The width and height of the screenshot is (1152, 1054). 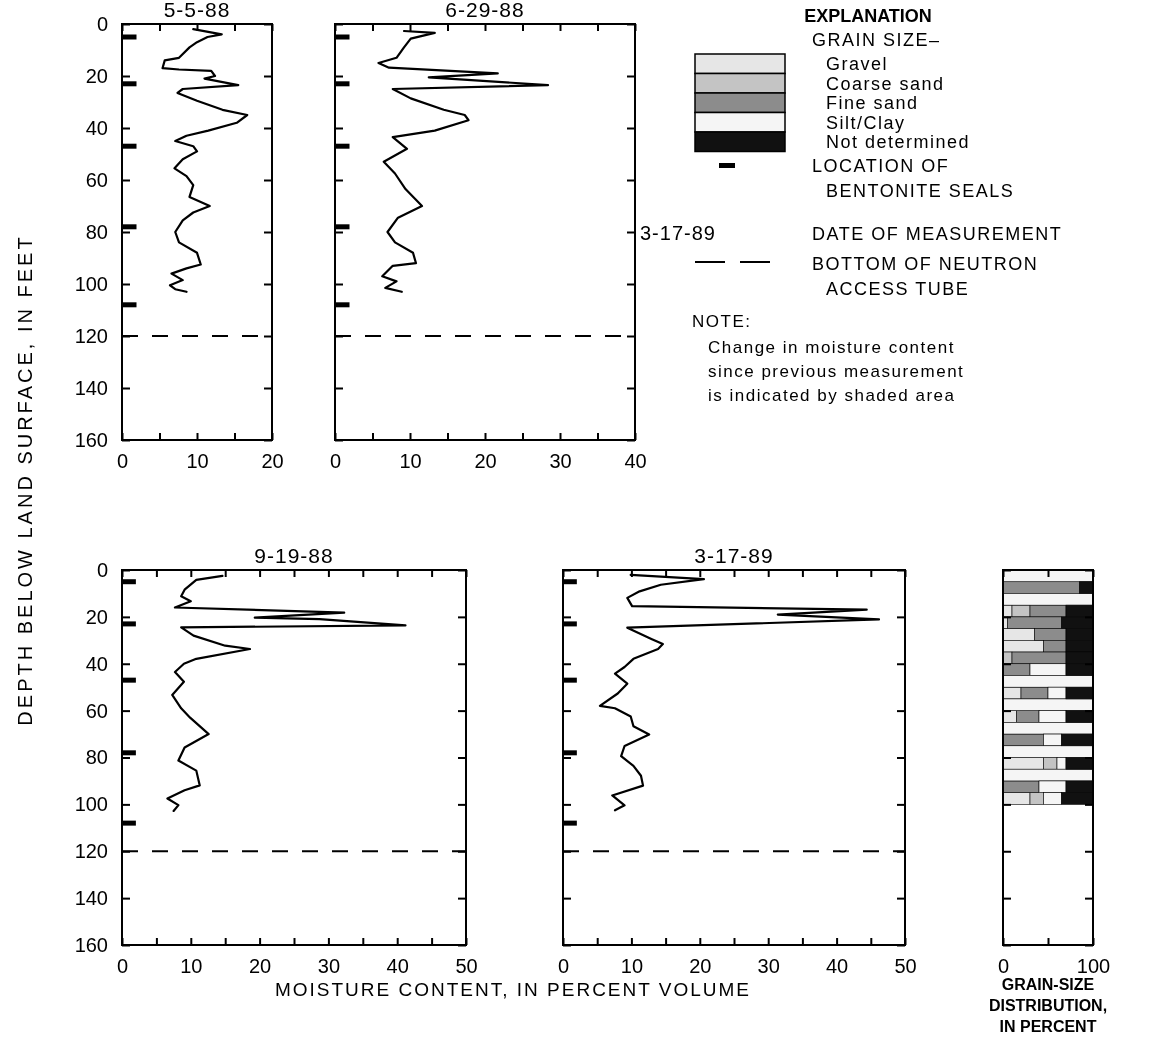 What do you see at coordinates (1048, 1005) in the screenshot?
I see `x-axis-title: GRAIN-SIZE DISTRIBUTION, IN PERCENT` at bounding box center [1048, 1005].